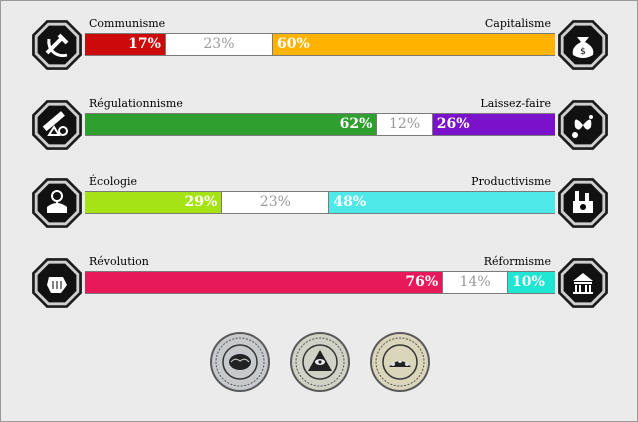 The height and width of the screenshot is (422, 638). What do you see at coordinates (511, 181) in the screenshot?
I see `axis-right-label: Productivisme` at bounding box center [511, 181].